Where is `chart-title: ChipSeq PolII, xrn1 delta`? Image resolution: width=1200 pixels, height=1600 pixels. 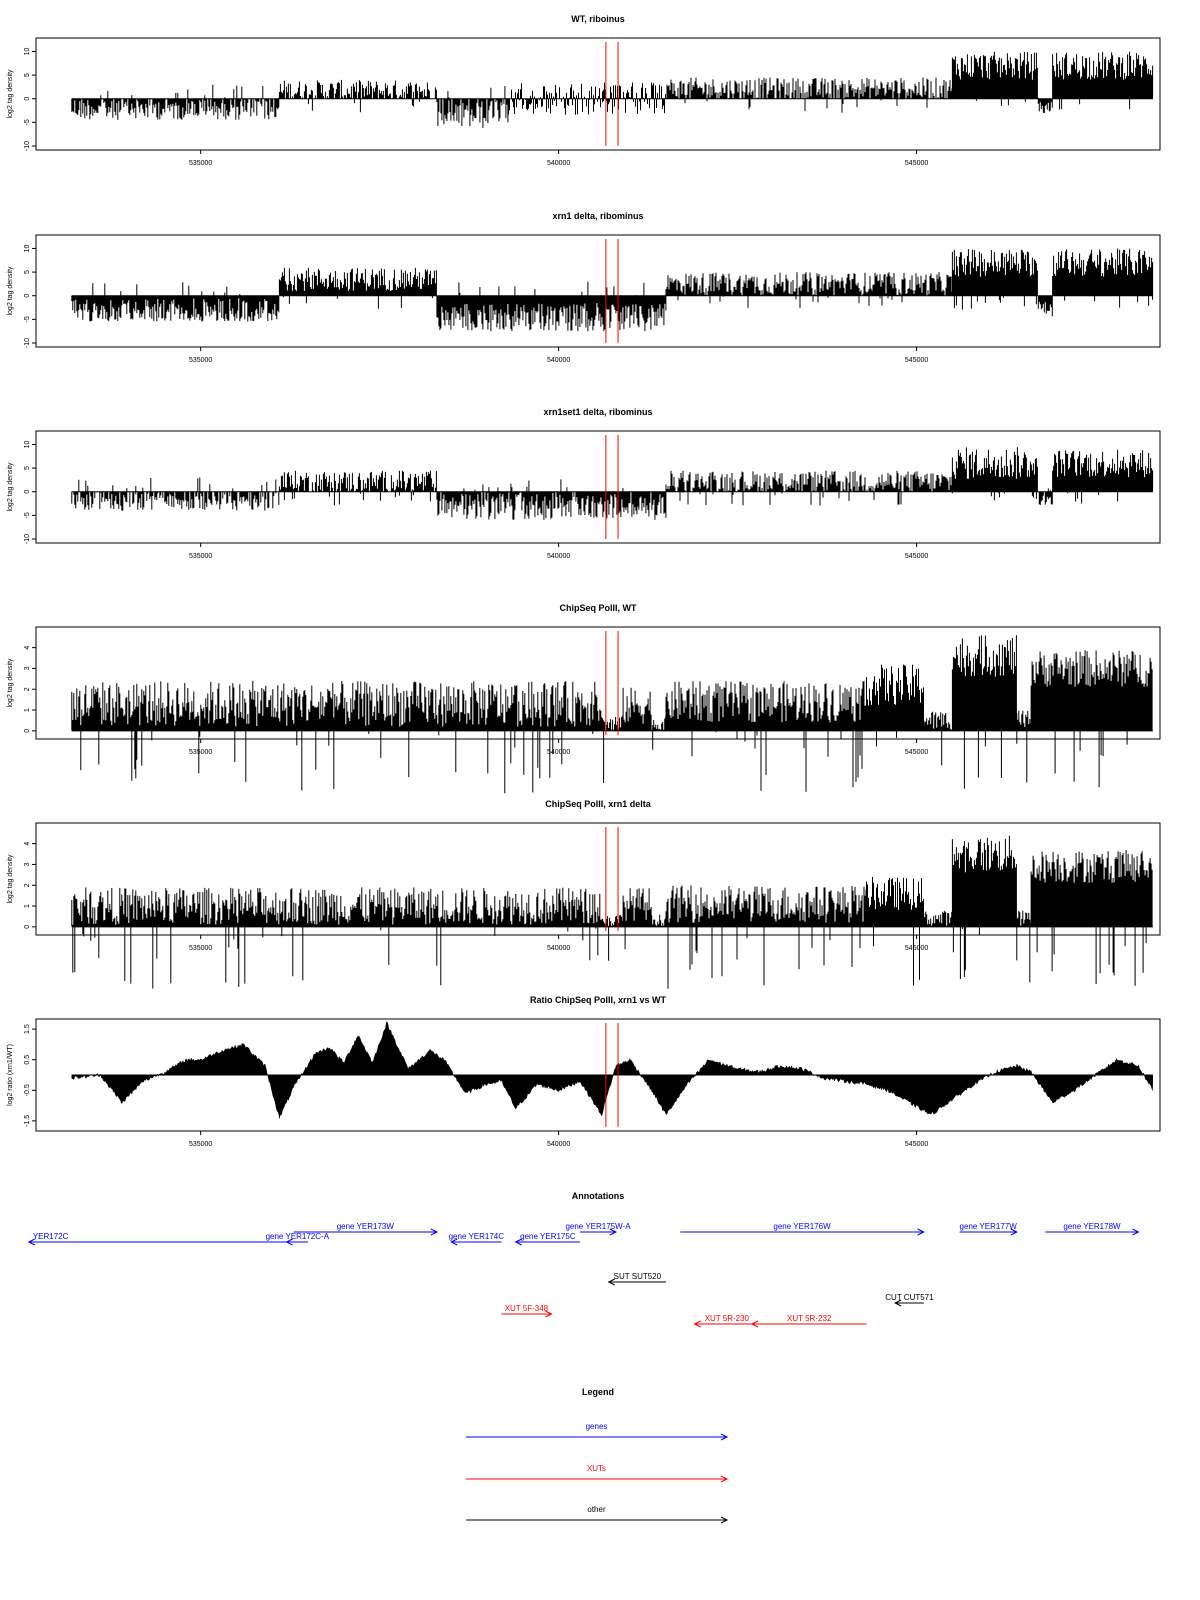 chart-title: ChipSeq PolII, xrn1 delta is located at coordinates (598, 804).